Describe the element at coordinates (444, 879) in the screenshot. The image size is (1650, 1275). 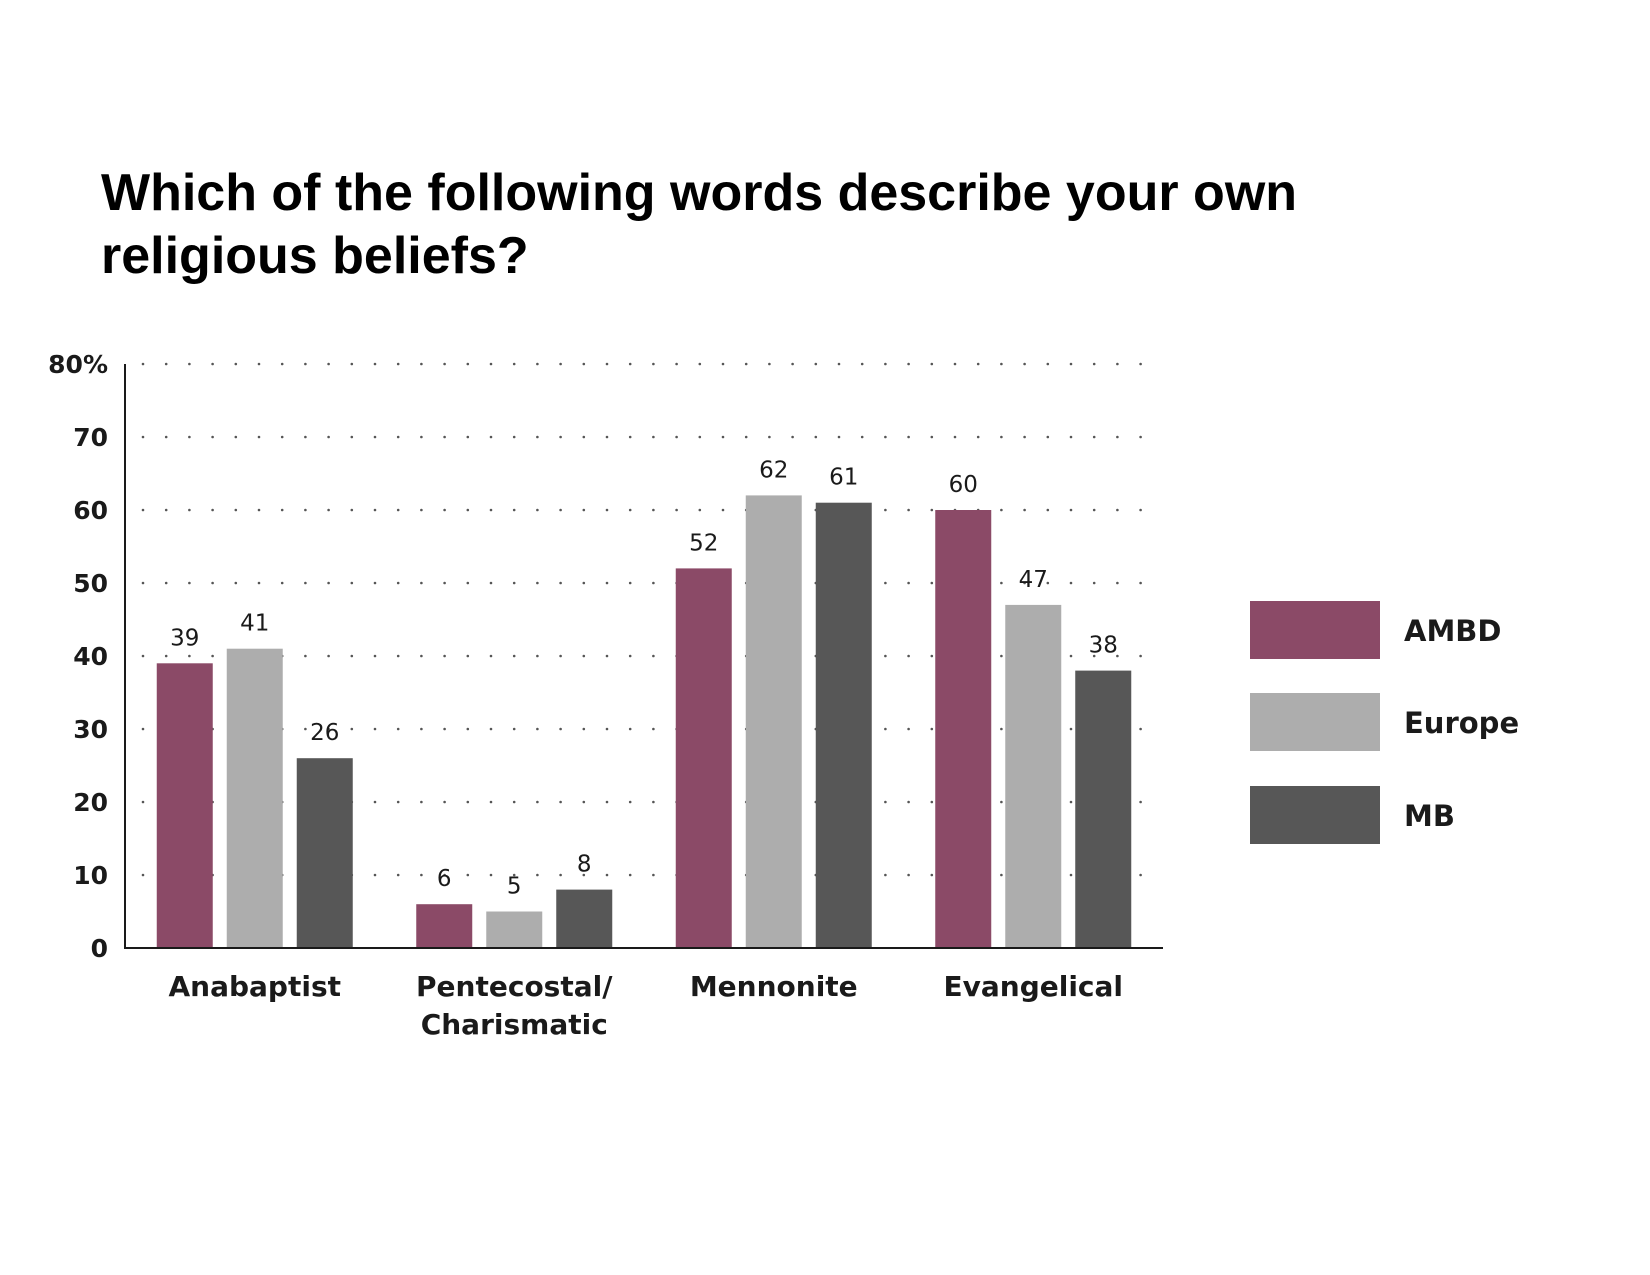
I see `data-label: 6` at that location.